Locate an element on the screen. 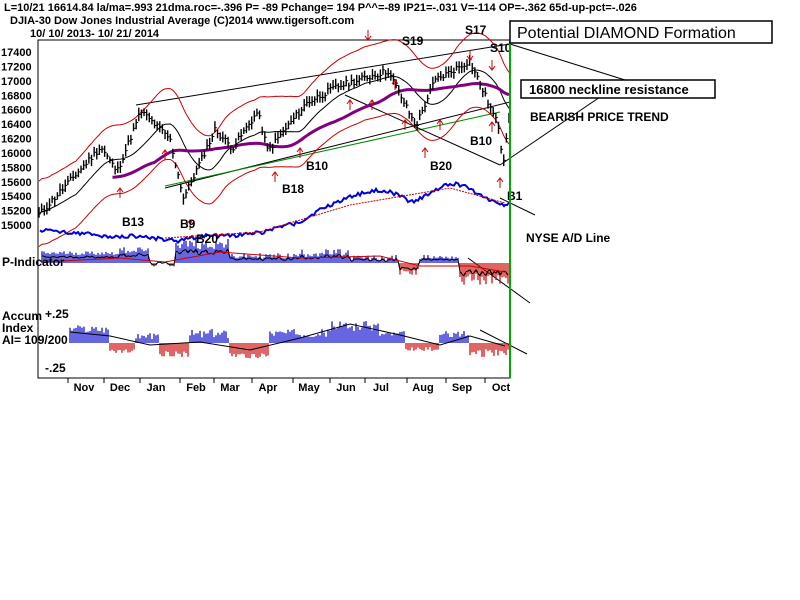 The height and width of the screenshot is (600, 800). signal-b10-oct: B10 is located at coordinates (481, 141).